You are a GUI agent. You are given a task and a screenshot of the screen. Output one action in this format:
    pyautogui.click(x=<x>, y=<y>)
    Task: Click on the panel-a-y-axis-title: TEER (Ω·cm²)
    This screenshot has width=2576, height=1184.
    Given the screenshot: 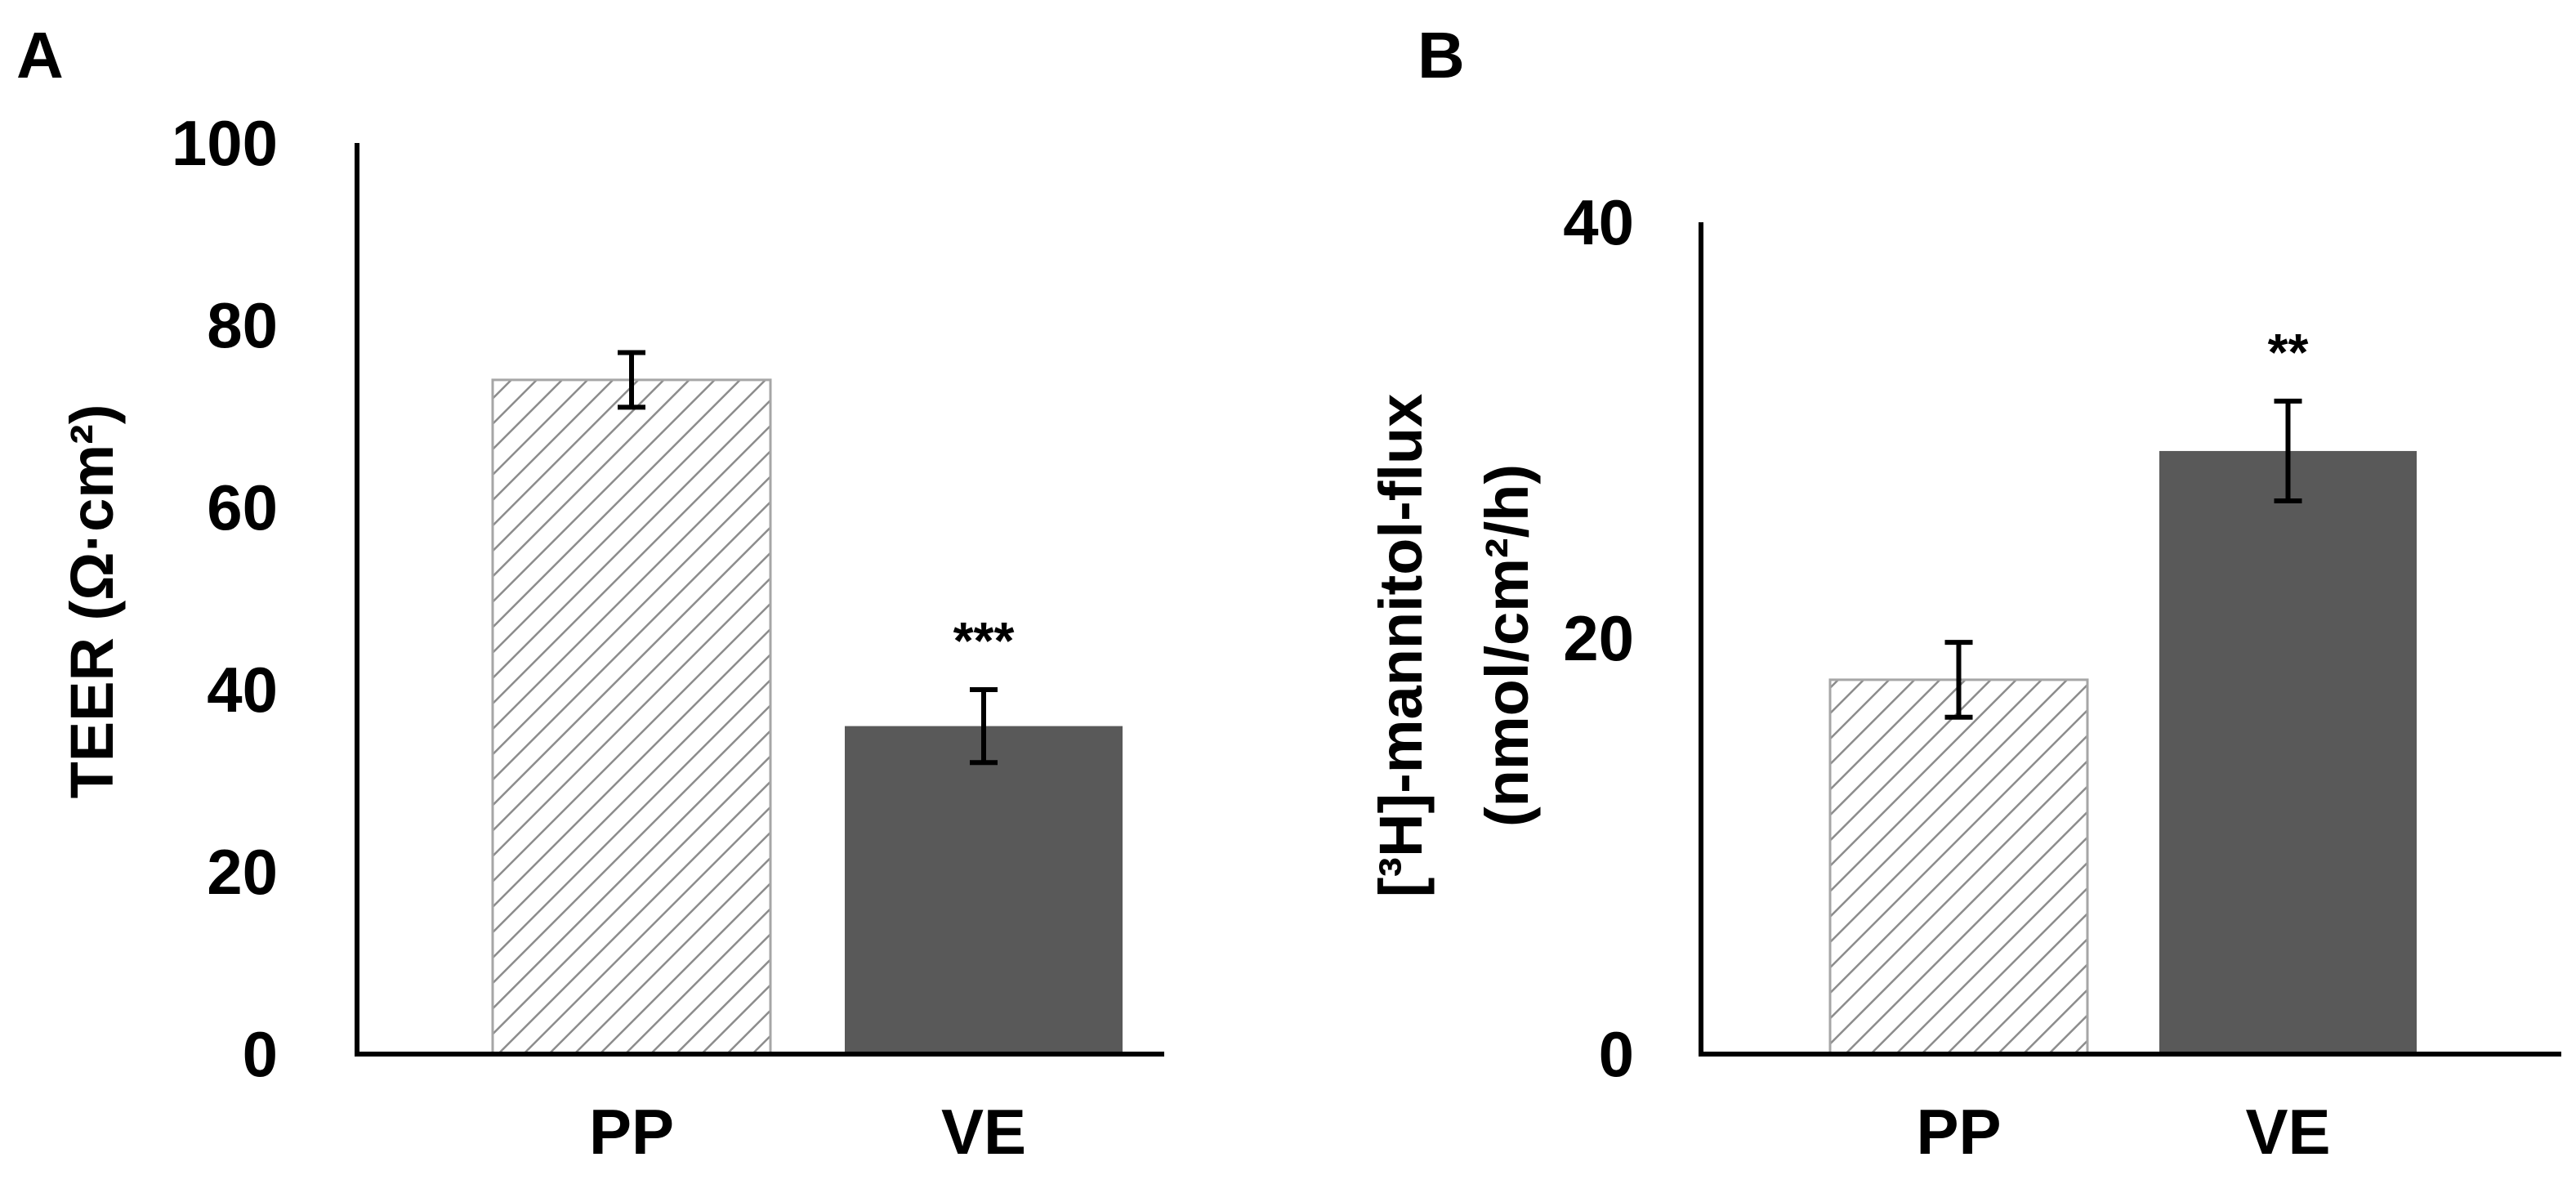 What is the action you would take?
    pyautogui.click(x=92, y=601)
    